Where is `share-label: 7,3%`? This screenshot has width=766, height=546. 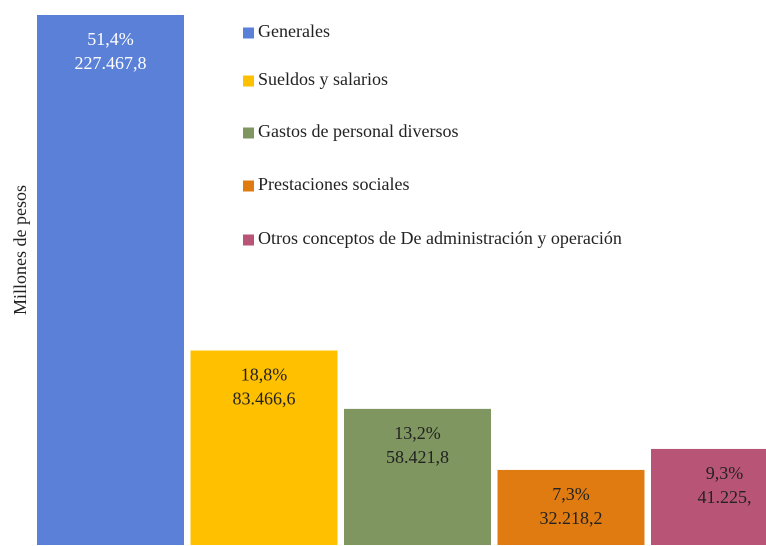
share-label: 7,3% is located at coordinates (571, 494).